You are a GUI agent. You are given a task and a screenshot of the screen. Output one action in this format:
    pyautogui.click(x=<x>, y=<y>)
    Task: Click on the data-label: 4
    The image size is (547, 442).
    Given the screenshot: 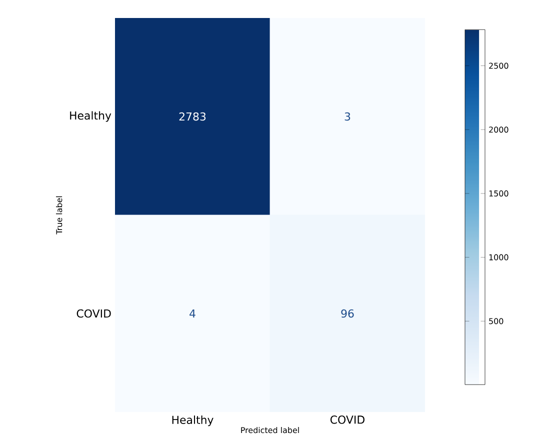 What is the action you would take?
    pyautogui.click(x=193, y=314)
    